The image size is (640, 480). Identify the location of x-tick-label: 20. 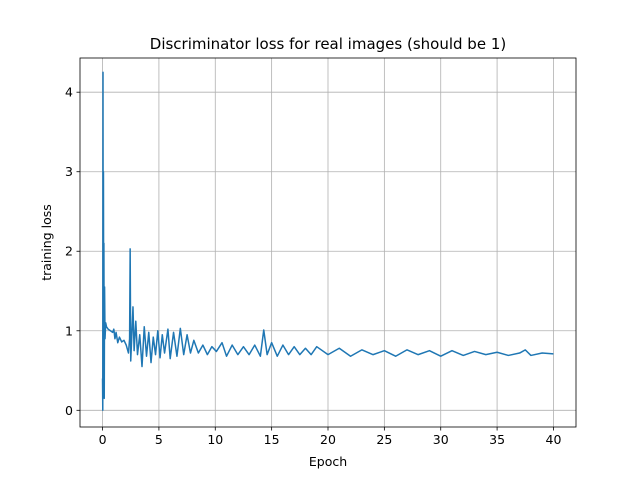
(328, 439).